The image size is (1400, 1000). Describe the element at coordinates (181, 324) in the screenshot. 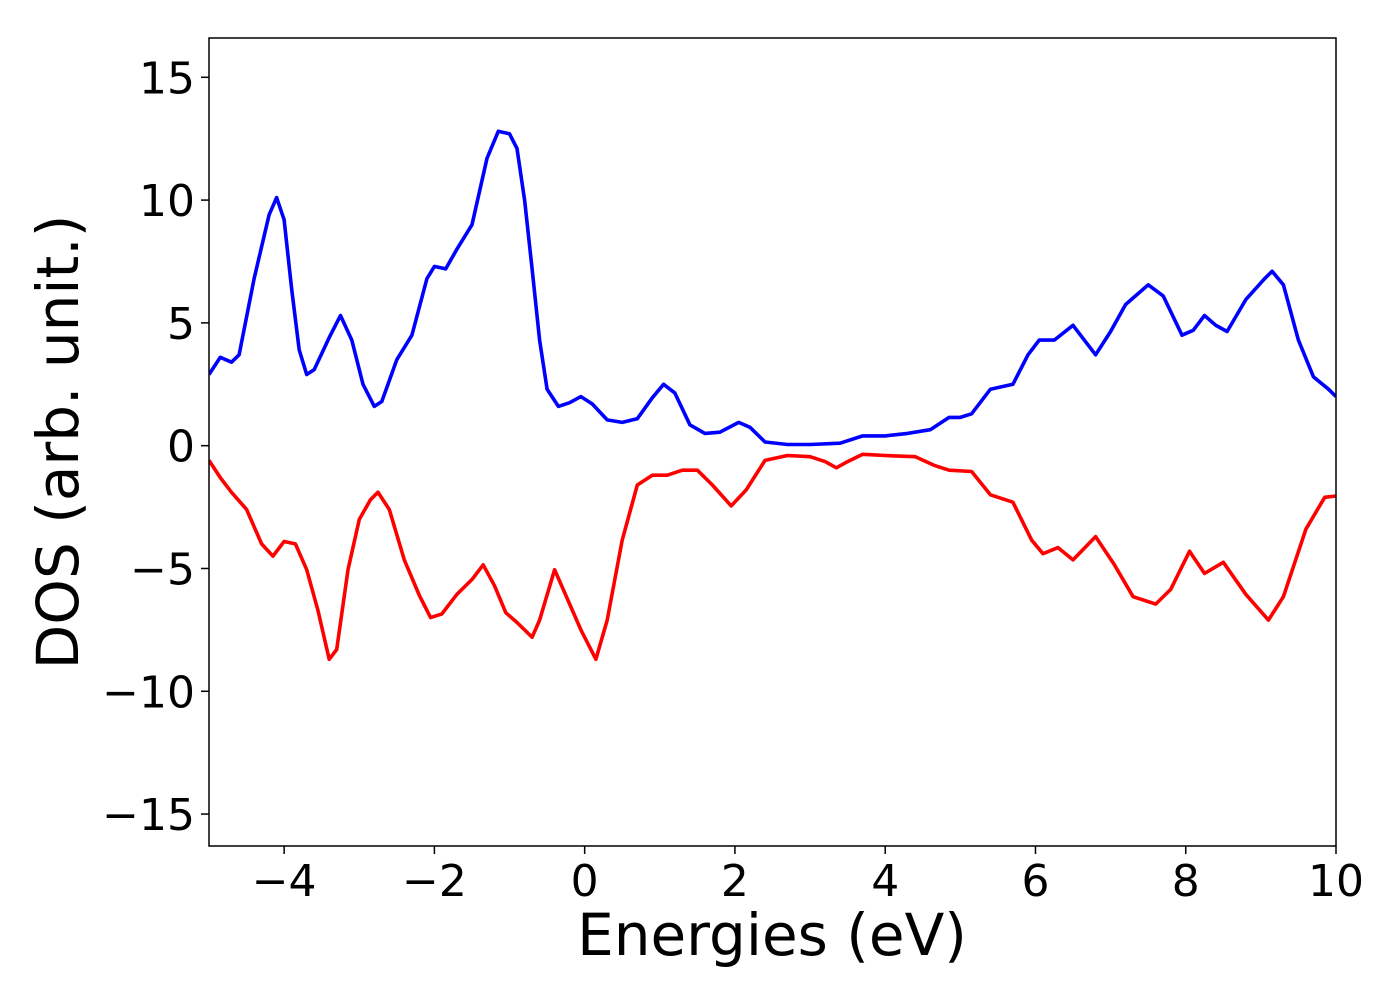

I see `y-tick-label: 5` at that location.